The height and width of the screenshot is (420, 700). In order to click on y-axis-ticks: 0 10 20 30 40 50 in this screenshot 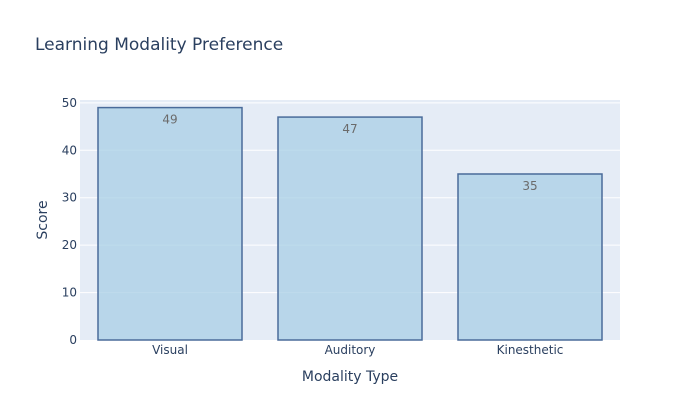, I will do `click(69, 221)`.